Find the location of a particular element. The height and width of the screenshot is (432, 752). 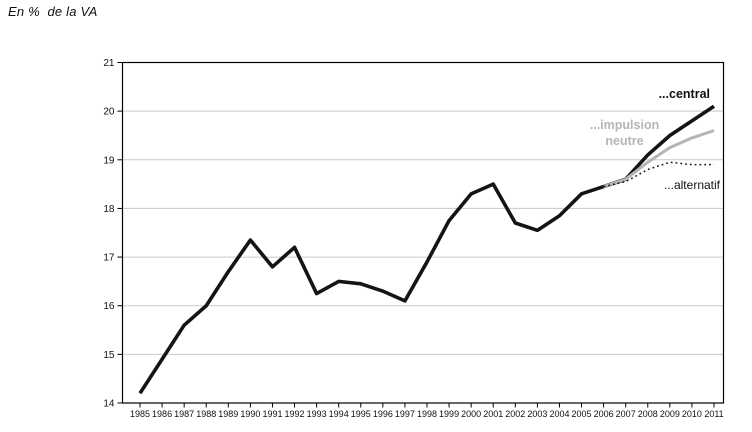

x-tick-label: 1985 is located at coordinates (140, 414).